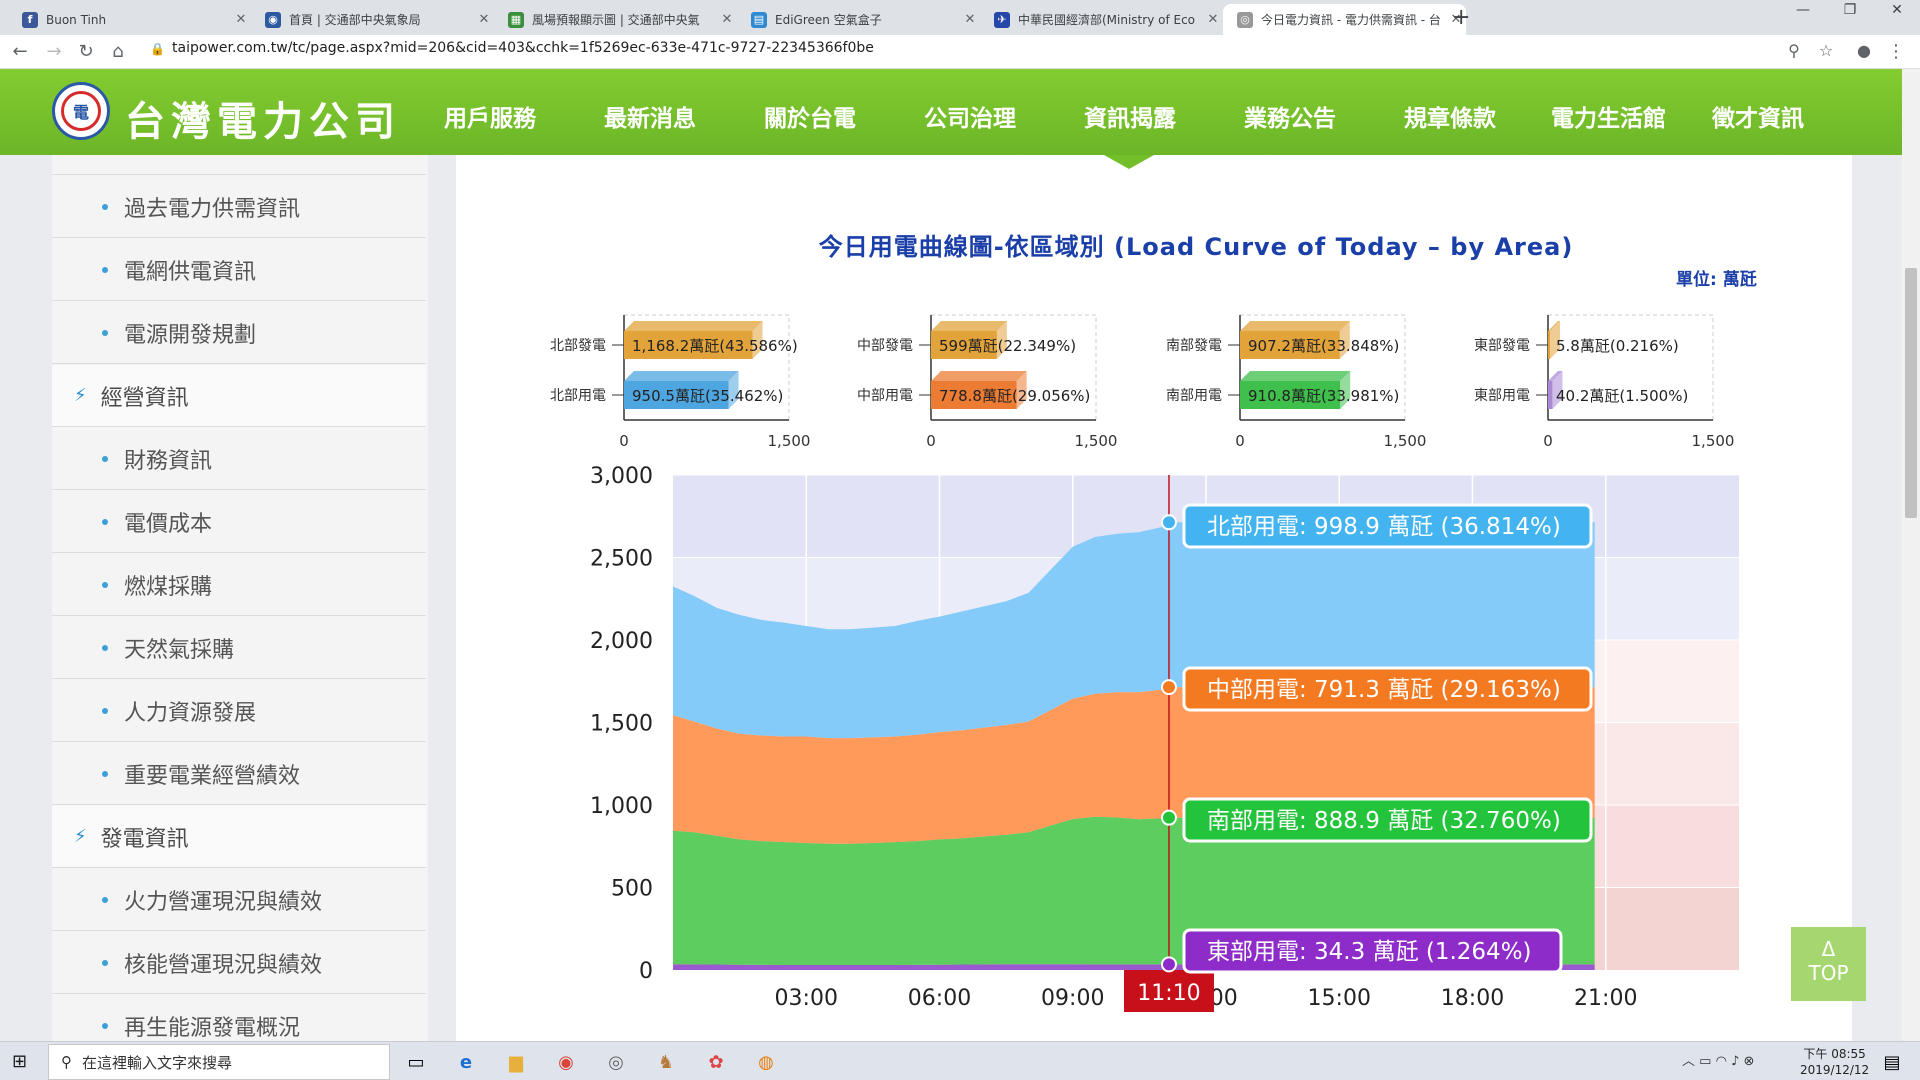 This screenshot has height=1080, width=1920. What do you see at coordinates (1713, 441) in the screenshot?
I see `mini-x-tick-label: 1,500` at bounding box center [1713, 441].